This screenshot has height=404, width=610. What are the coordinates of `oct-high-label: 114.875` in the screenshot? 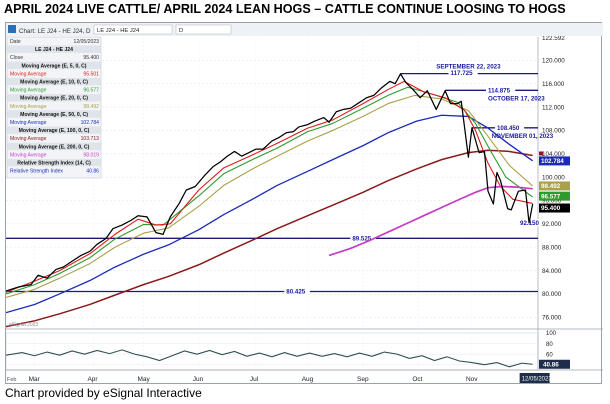 It's located at (499, 90).